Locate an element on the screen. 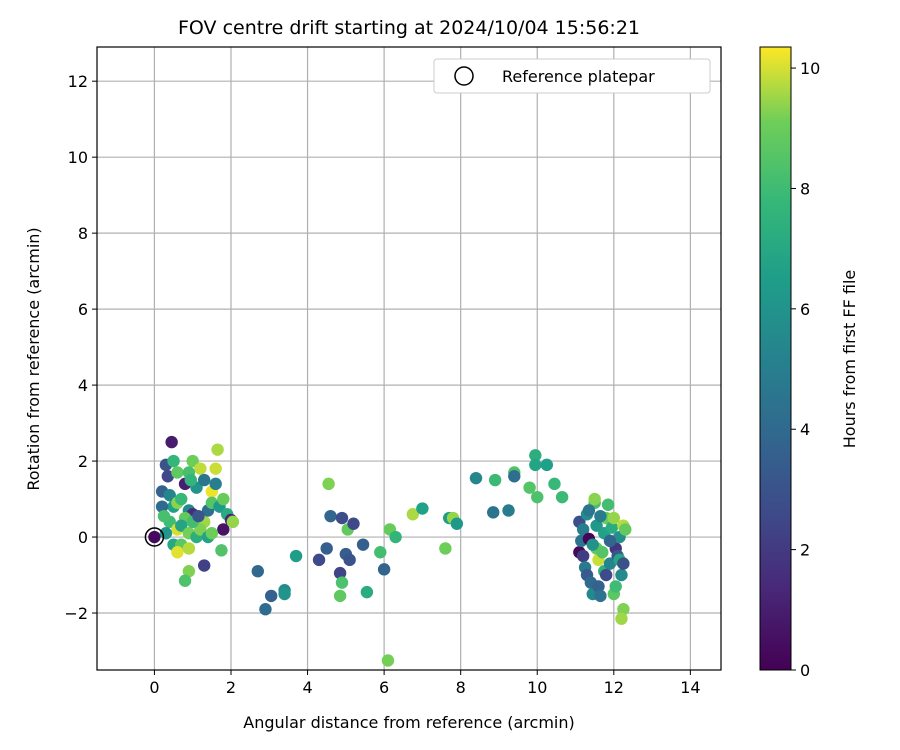  colorbar-label: Hours from first FF file is located at coordinates (849, 359).